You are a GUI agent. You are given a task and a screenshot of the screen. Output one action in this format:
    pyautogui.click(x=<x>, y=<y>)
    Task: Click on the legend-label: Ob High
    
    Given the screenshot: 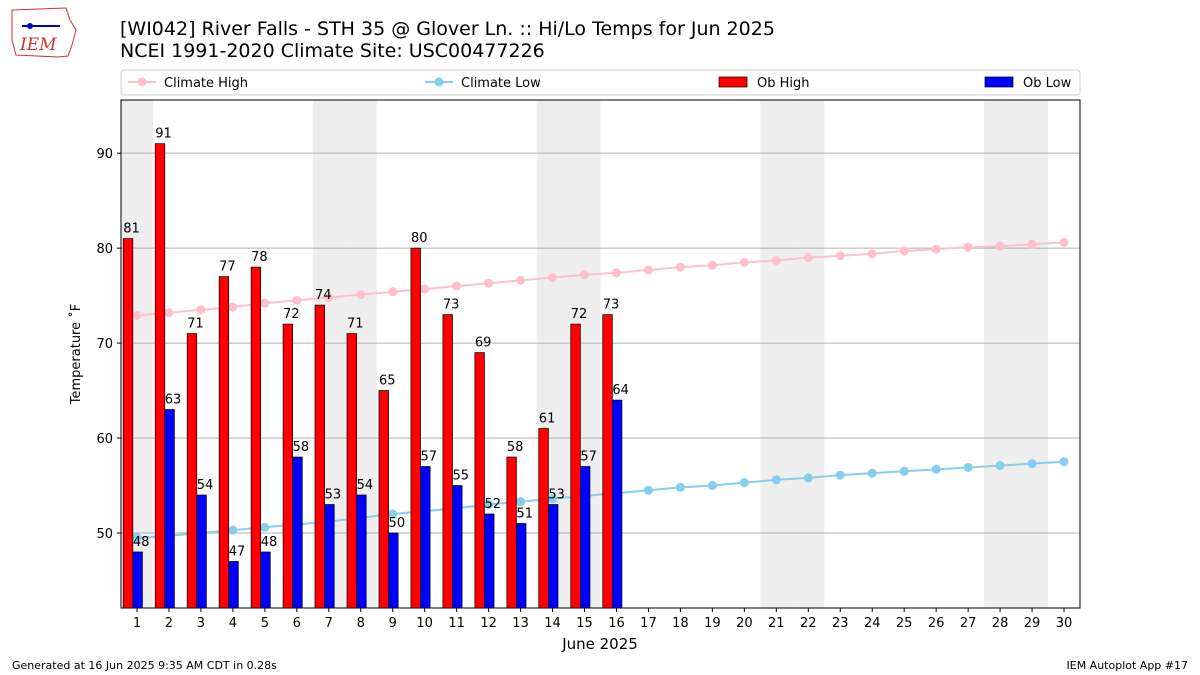 What is the action you would take?
    pyautogui.click(x=783, y=83)
    